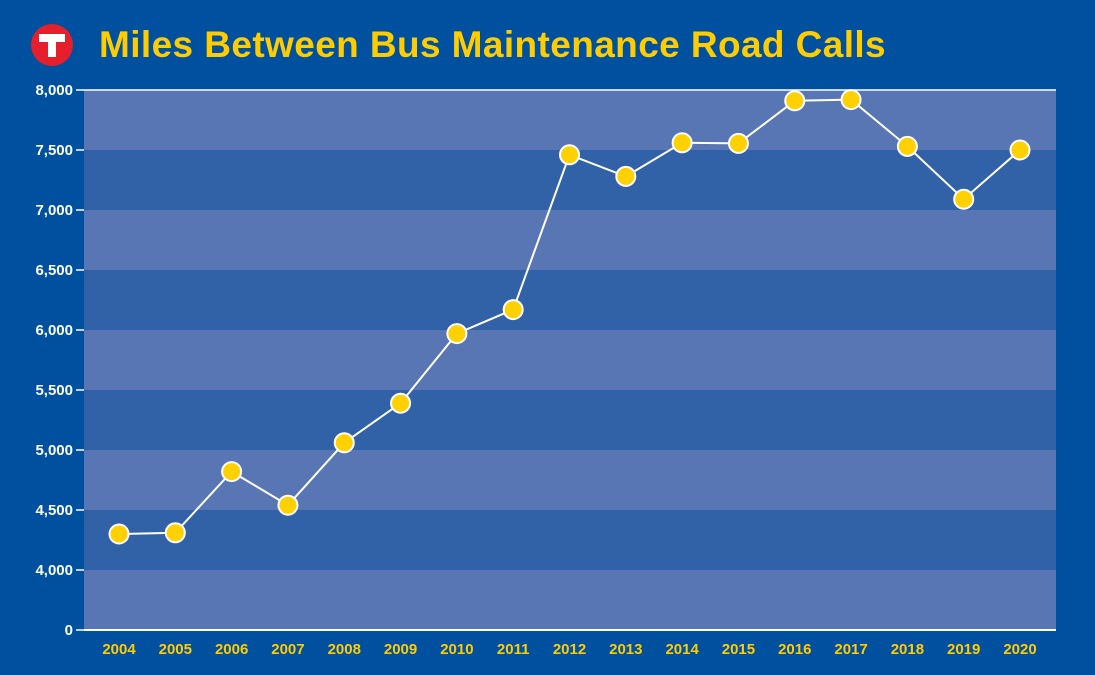  What do you see at coordinates (175, 533) in the screenshot?
I see `data-point-2005` at bounding box center [175, 533].